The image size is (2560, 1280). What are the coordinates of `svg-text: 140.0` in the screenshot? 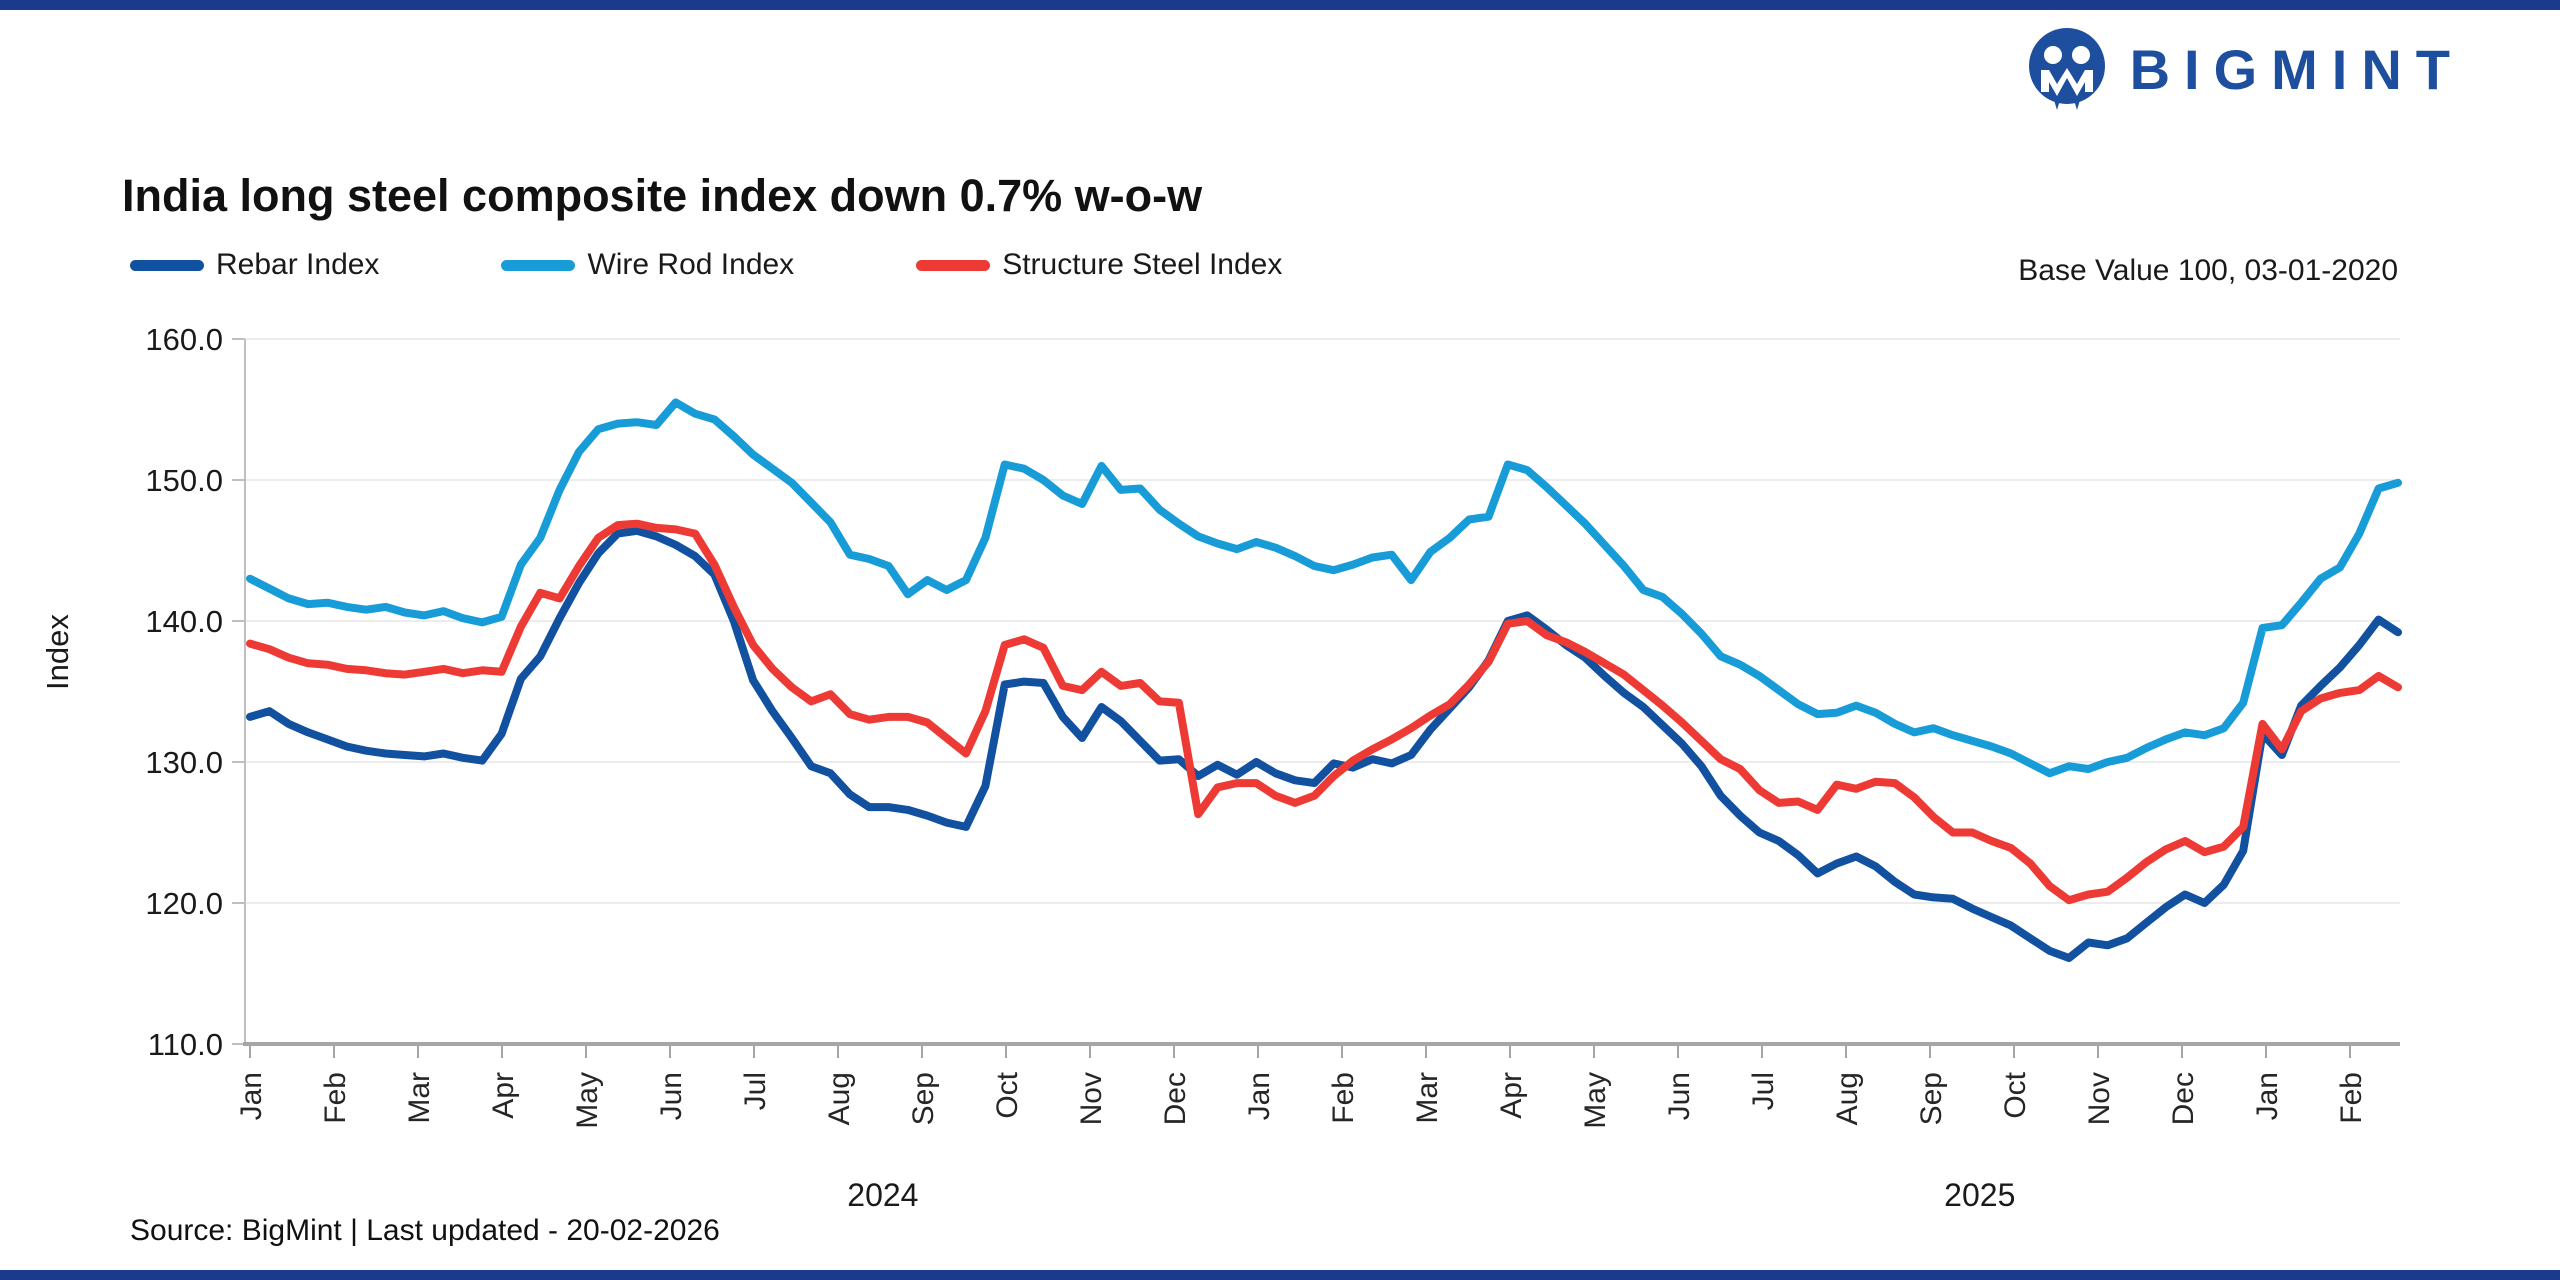 It's located at (184, 621).